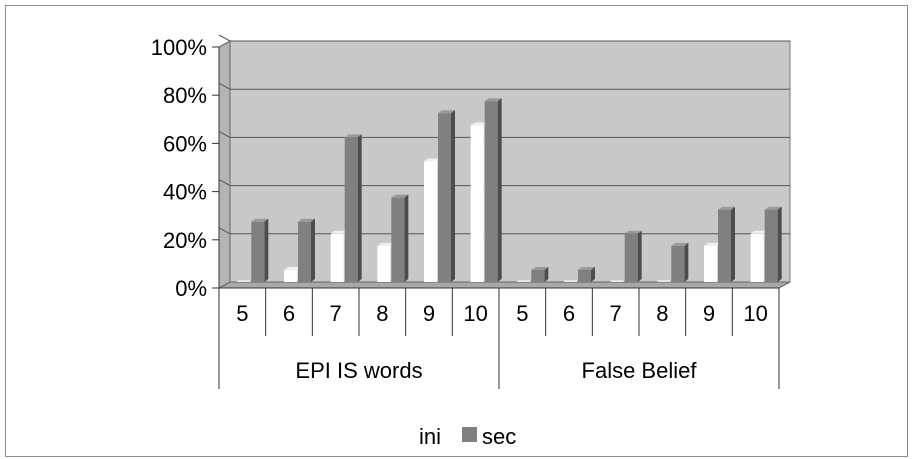  Describe the element at coordinates (430, 436) in the screenshot. I see `legend-label-ini: ini` at that location.